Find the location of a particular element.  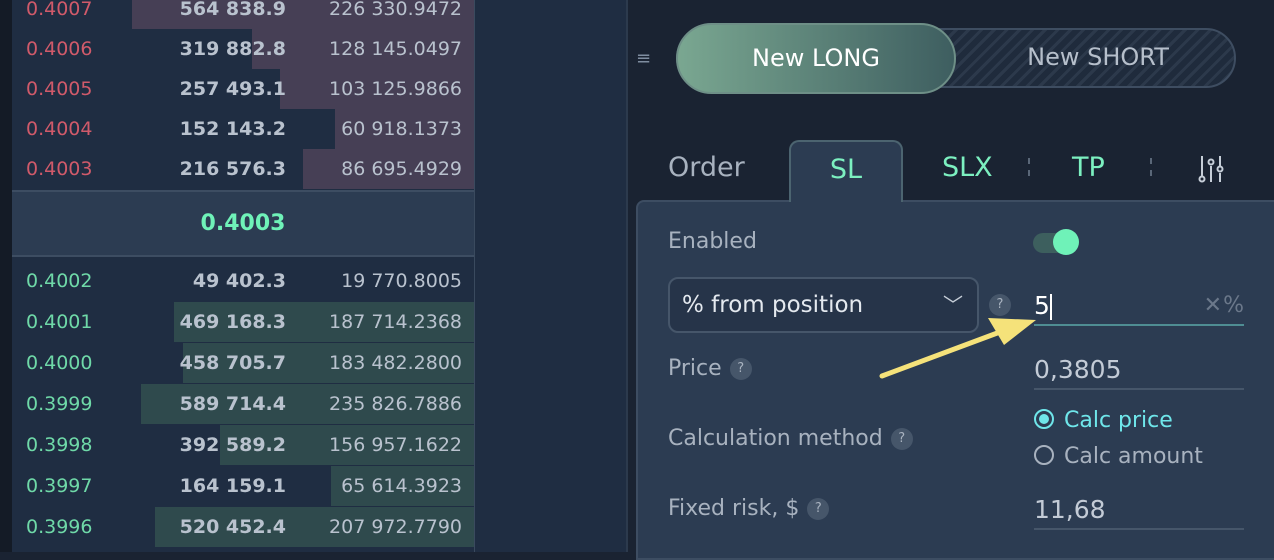

bid-total: 235 826.7886 is located at coordinates (395, 404).